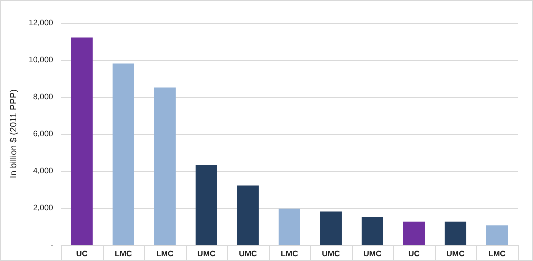 The width and height of the screenshot is (533, 261). I want to click on y-tick-label: 4,000, so click(43, 171).